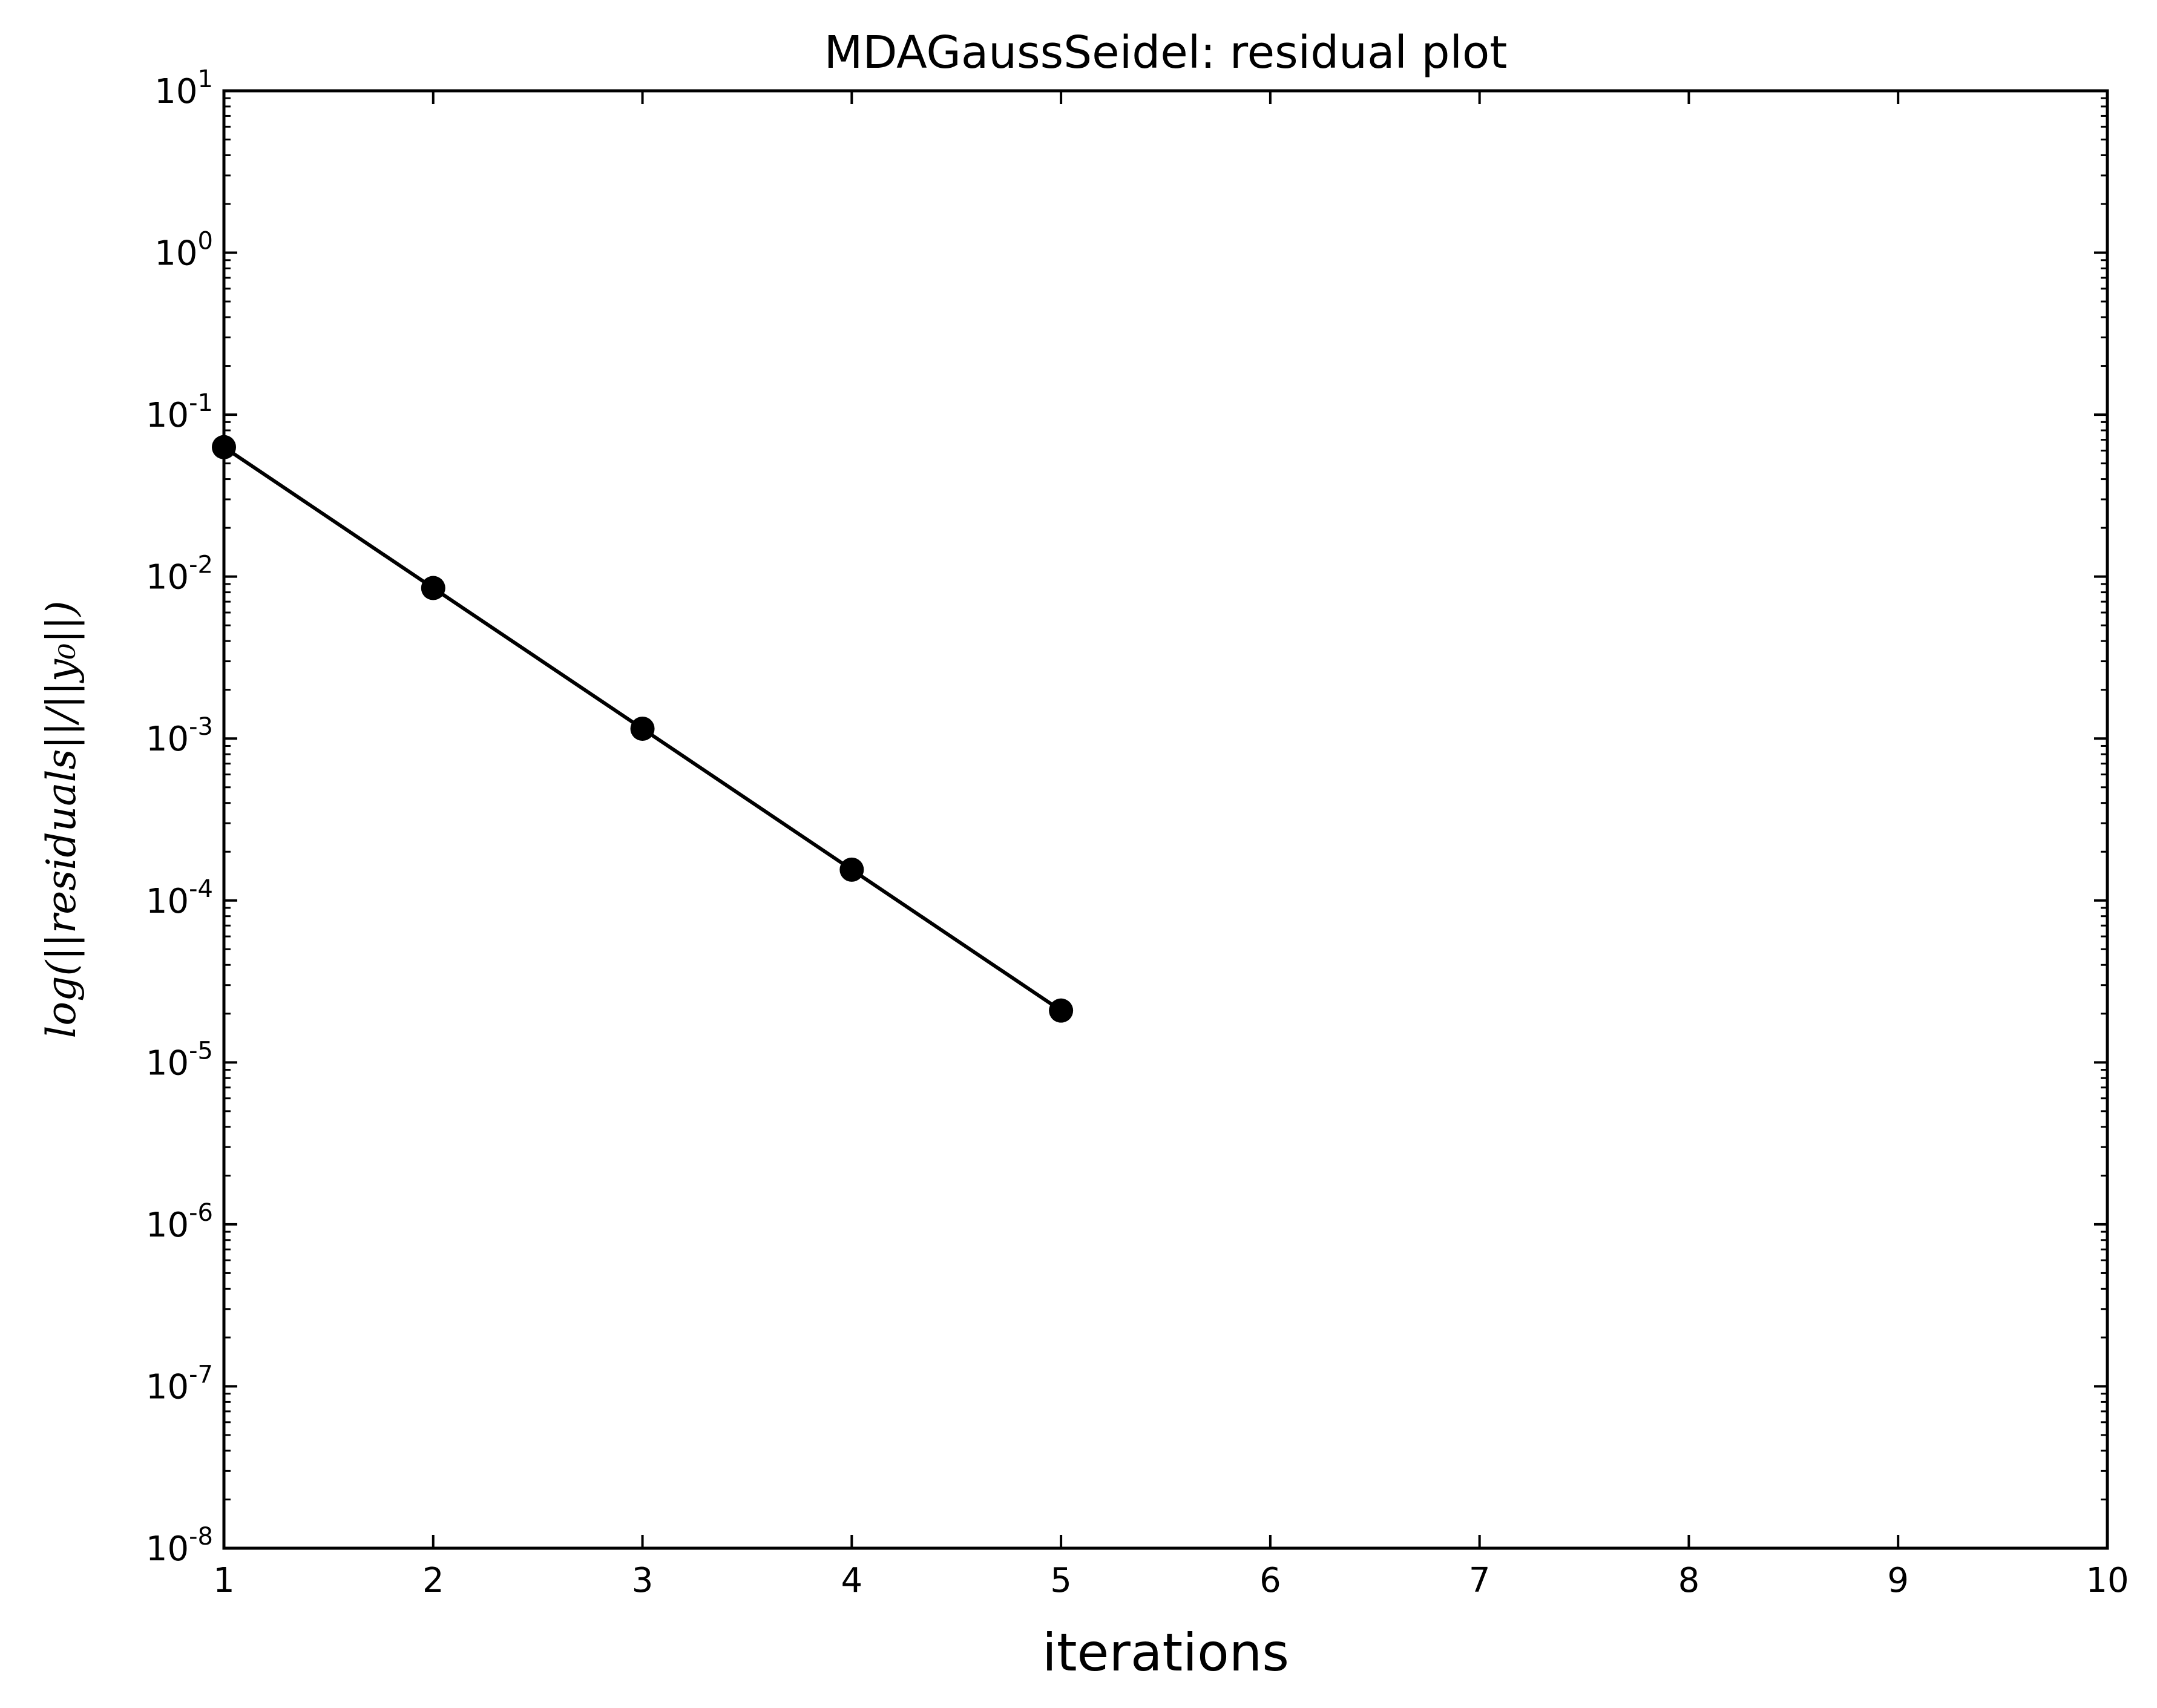  I want to click on y-tick-exponent: -7, so click(201, 1374).